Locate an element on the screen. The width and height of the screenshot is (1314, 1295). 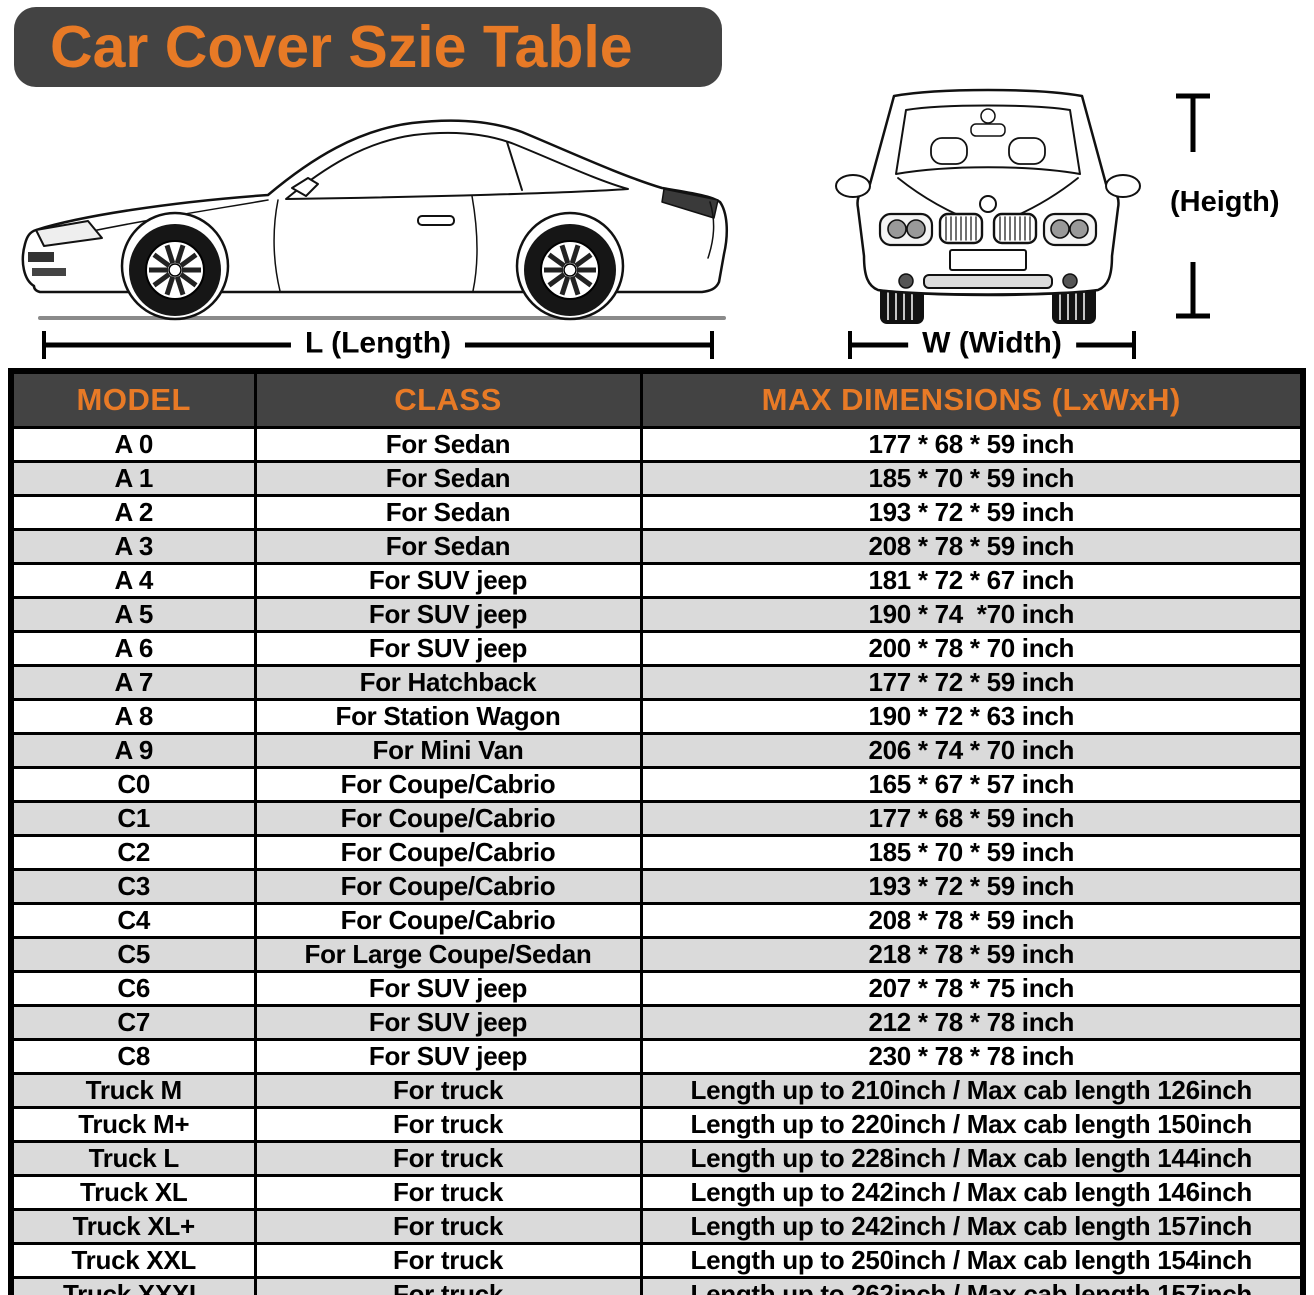
table-header-row: MODEL CLASS MAX DIMENSIONS (LxWxH) is located at coordinates (657, 399).